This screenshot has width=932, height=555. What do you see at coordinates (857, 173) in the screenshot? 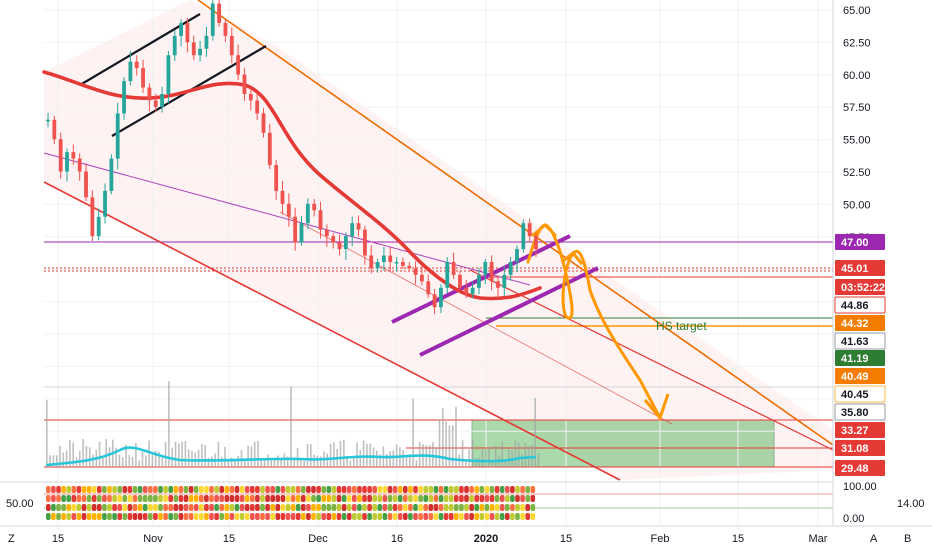
I see `price-tick-label: 52.50` at bounding box center [857, 173].